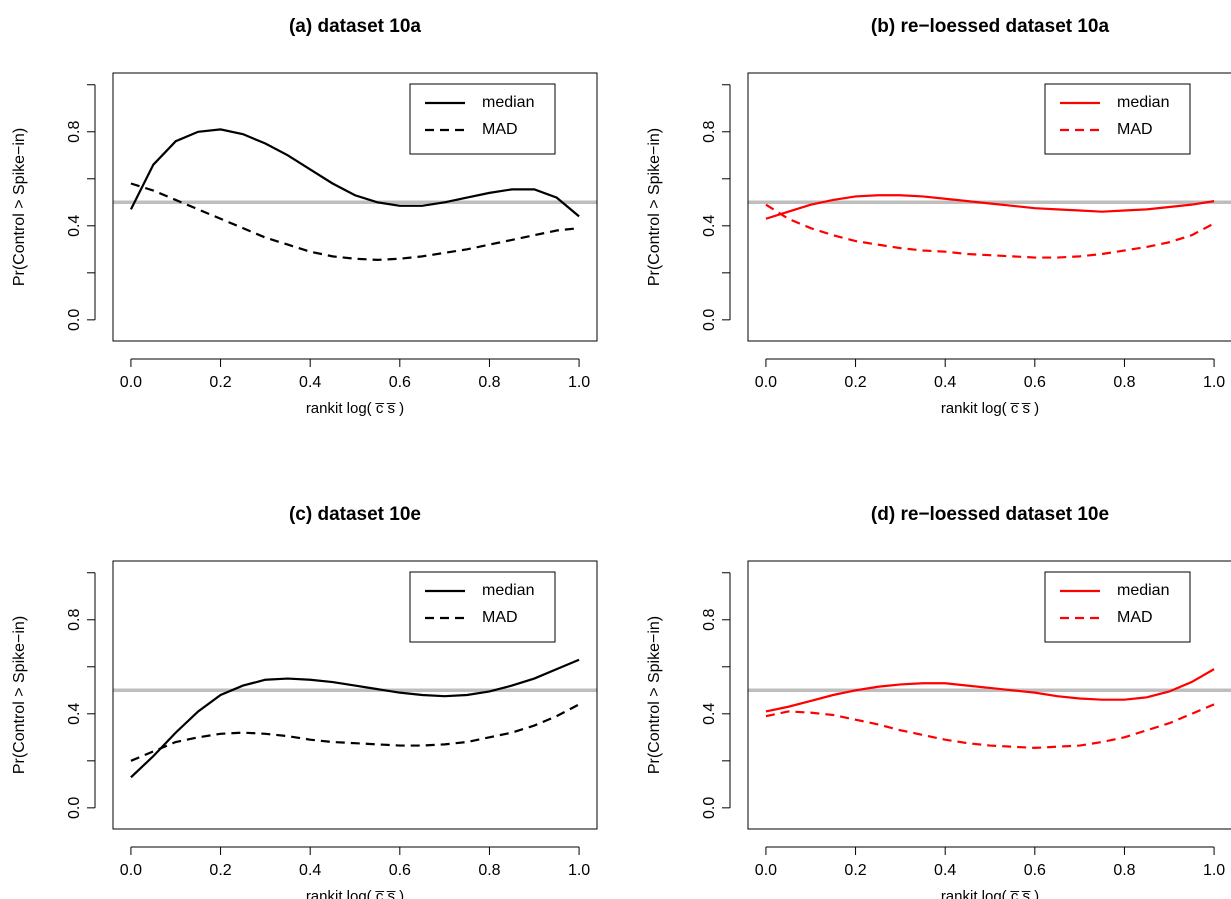 The height and width of the screenshot is (899, 1231). What do you see at coordinates (355, 26) in the screenshot?
I see `panel-title: (a) dataset 10a` at bounding box center [355, 26].